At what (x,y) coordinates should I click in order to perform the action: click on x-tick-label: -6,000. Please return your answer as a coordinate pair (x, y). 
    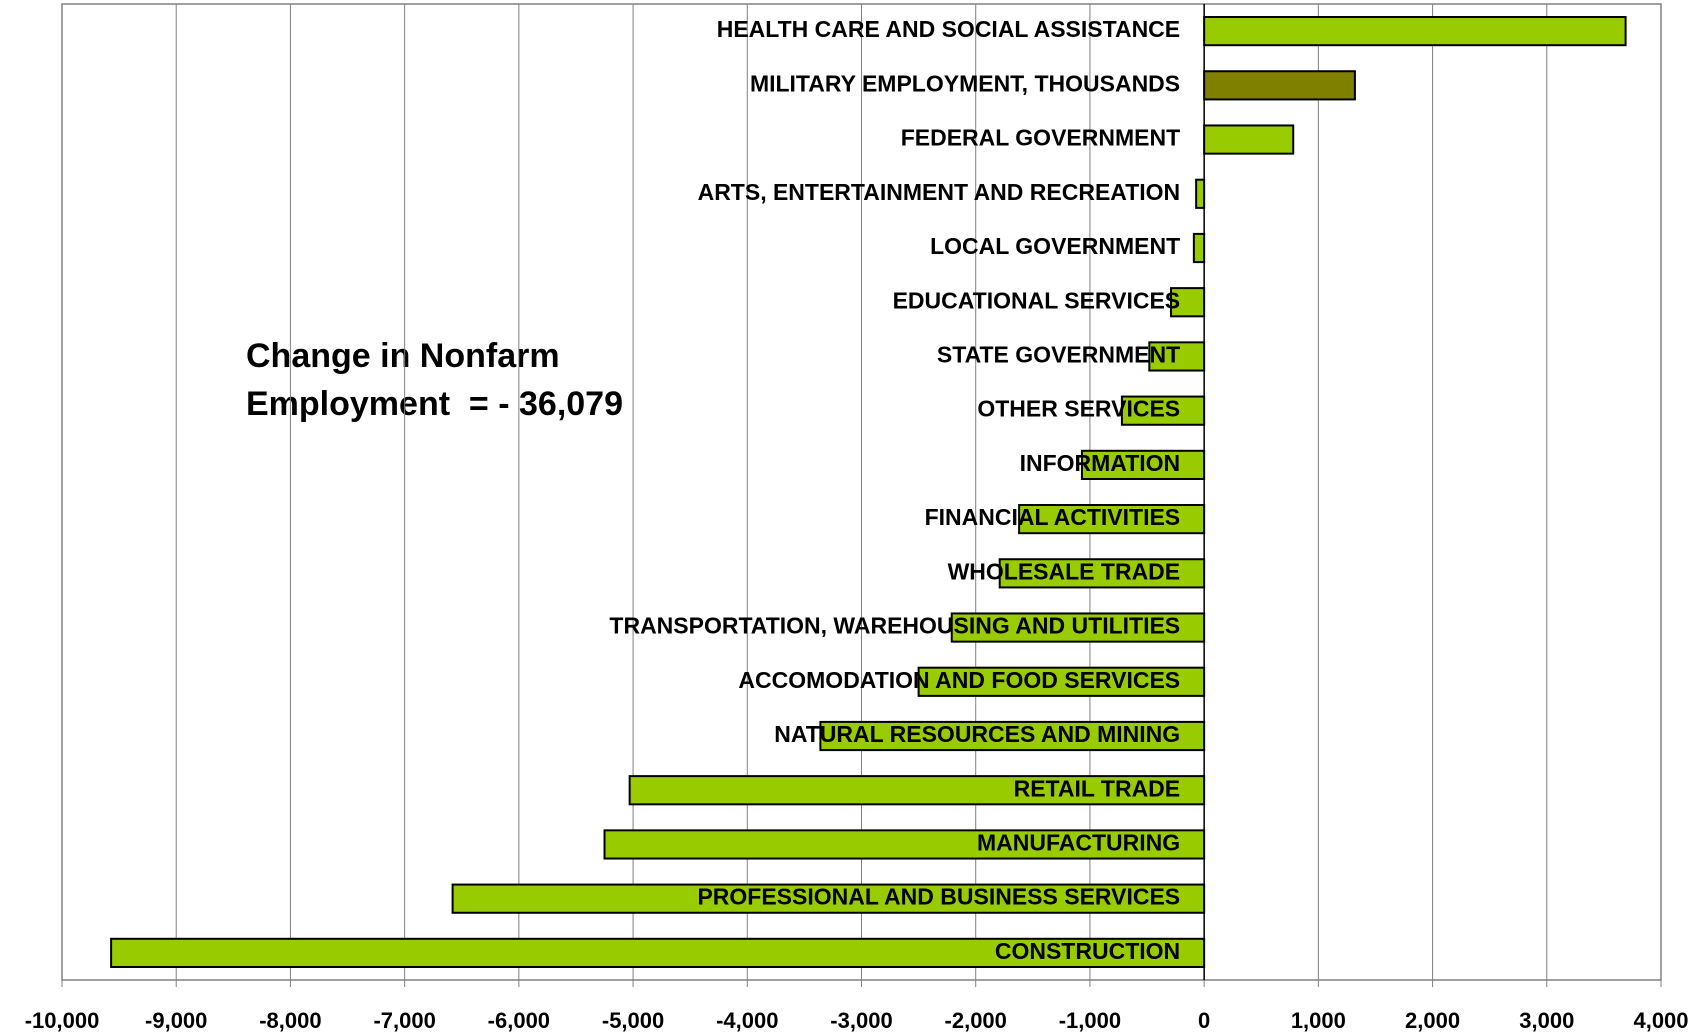
    Looking at the image, I should click on (519, 1020).